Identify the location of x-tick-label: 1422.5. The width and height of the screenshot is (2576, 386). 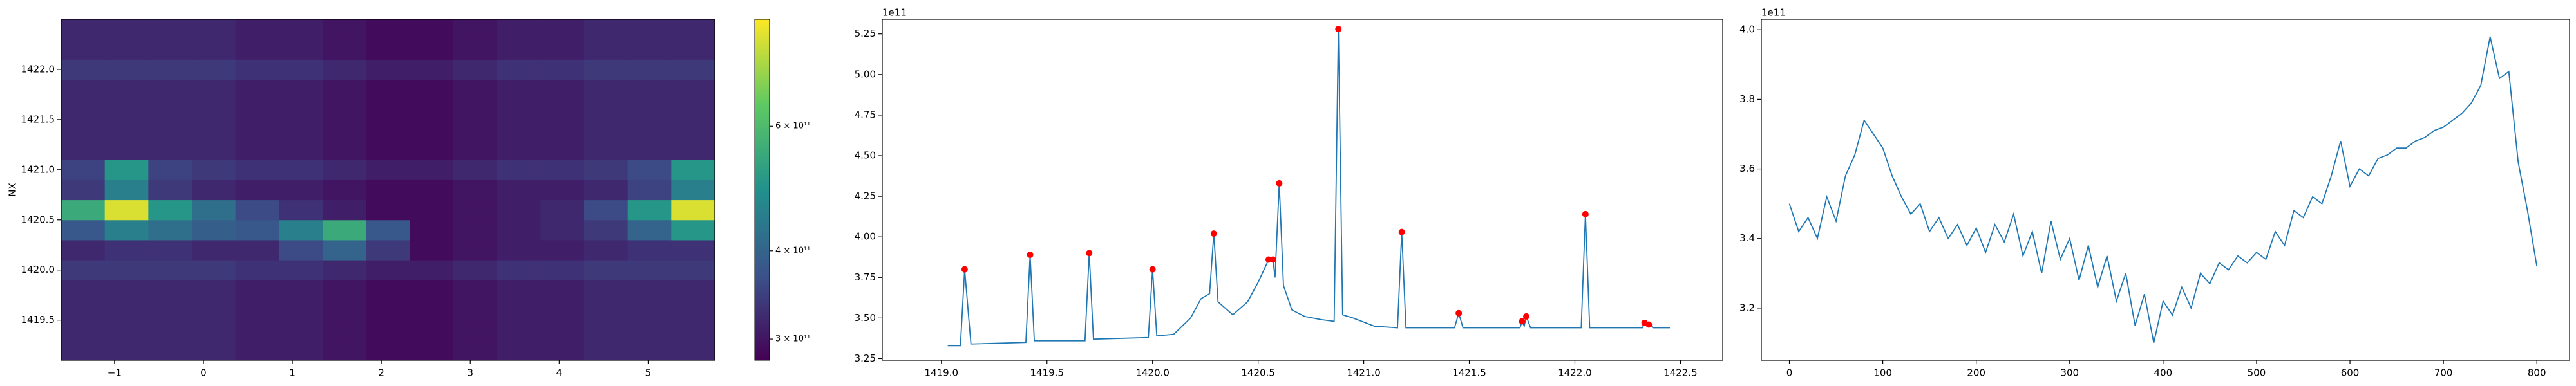
(1680, 373).